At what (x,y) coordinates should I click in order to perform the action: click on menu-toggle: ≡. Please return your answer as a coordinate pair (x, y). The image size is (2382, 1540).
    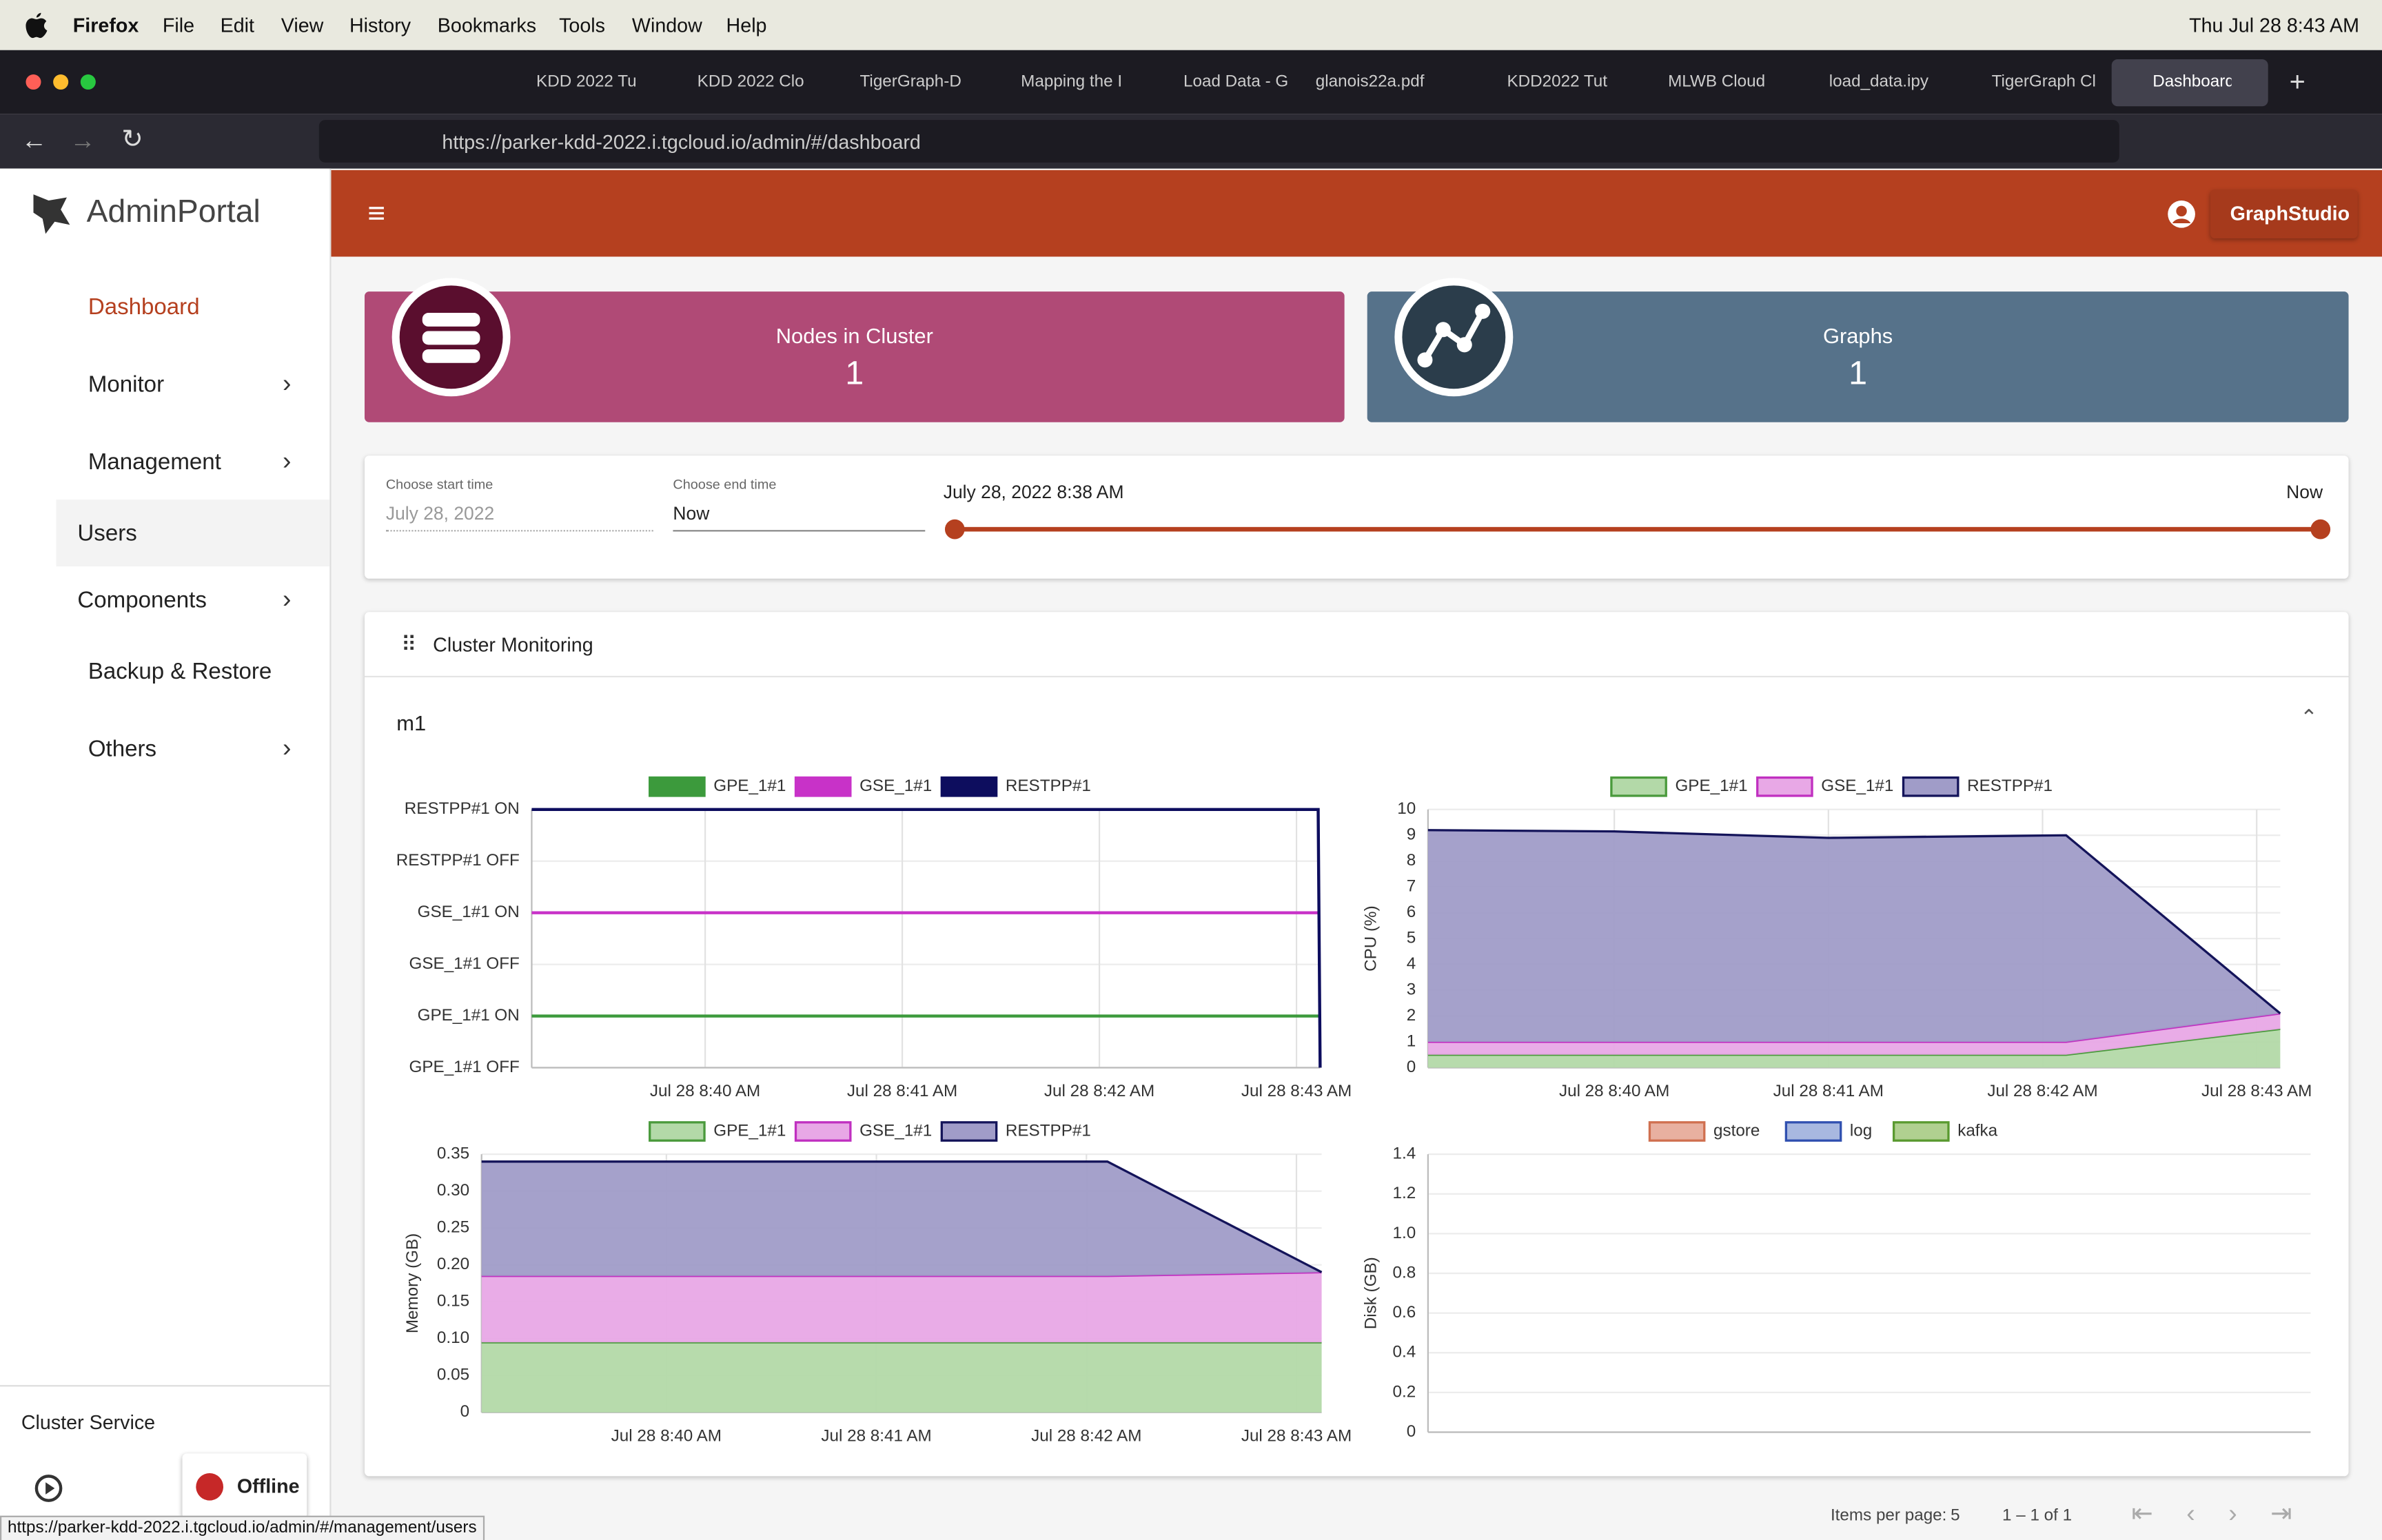
    Looking at the image, I should click on (376, 214).